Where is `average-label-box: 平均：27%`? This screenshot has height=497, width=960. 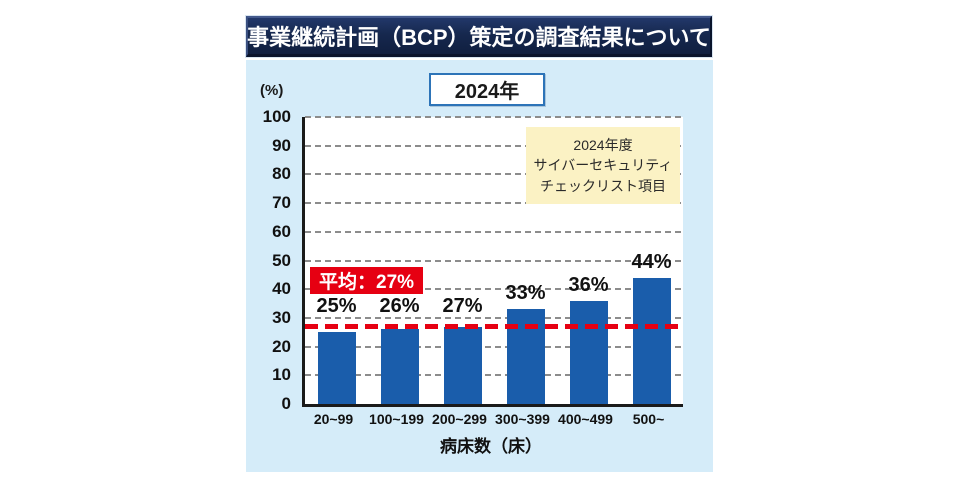 average-label-box: 平均：27% is located at coordinates (367, 280).